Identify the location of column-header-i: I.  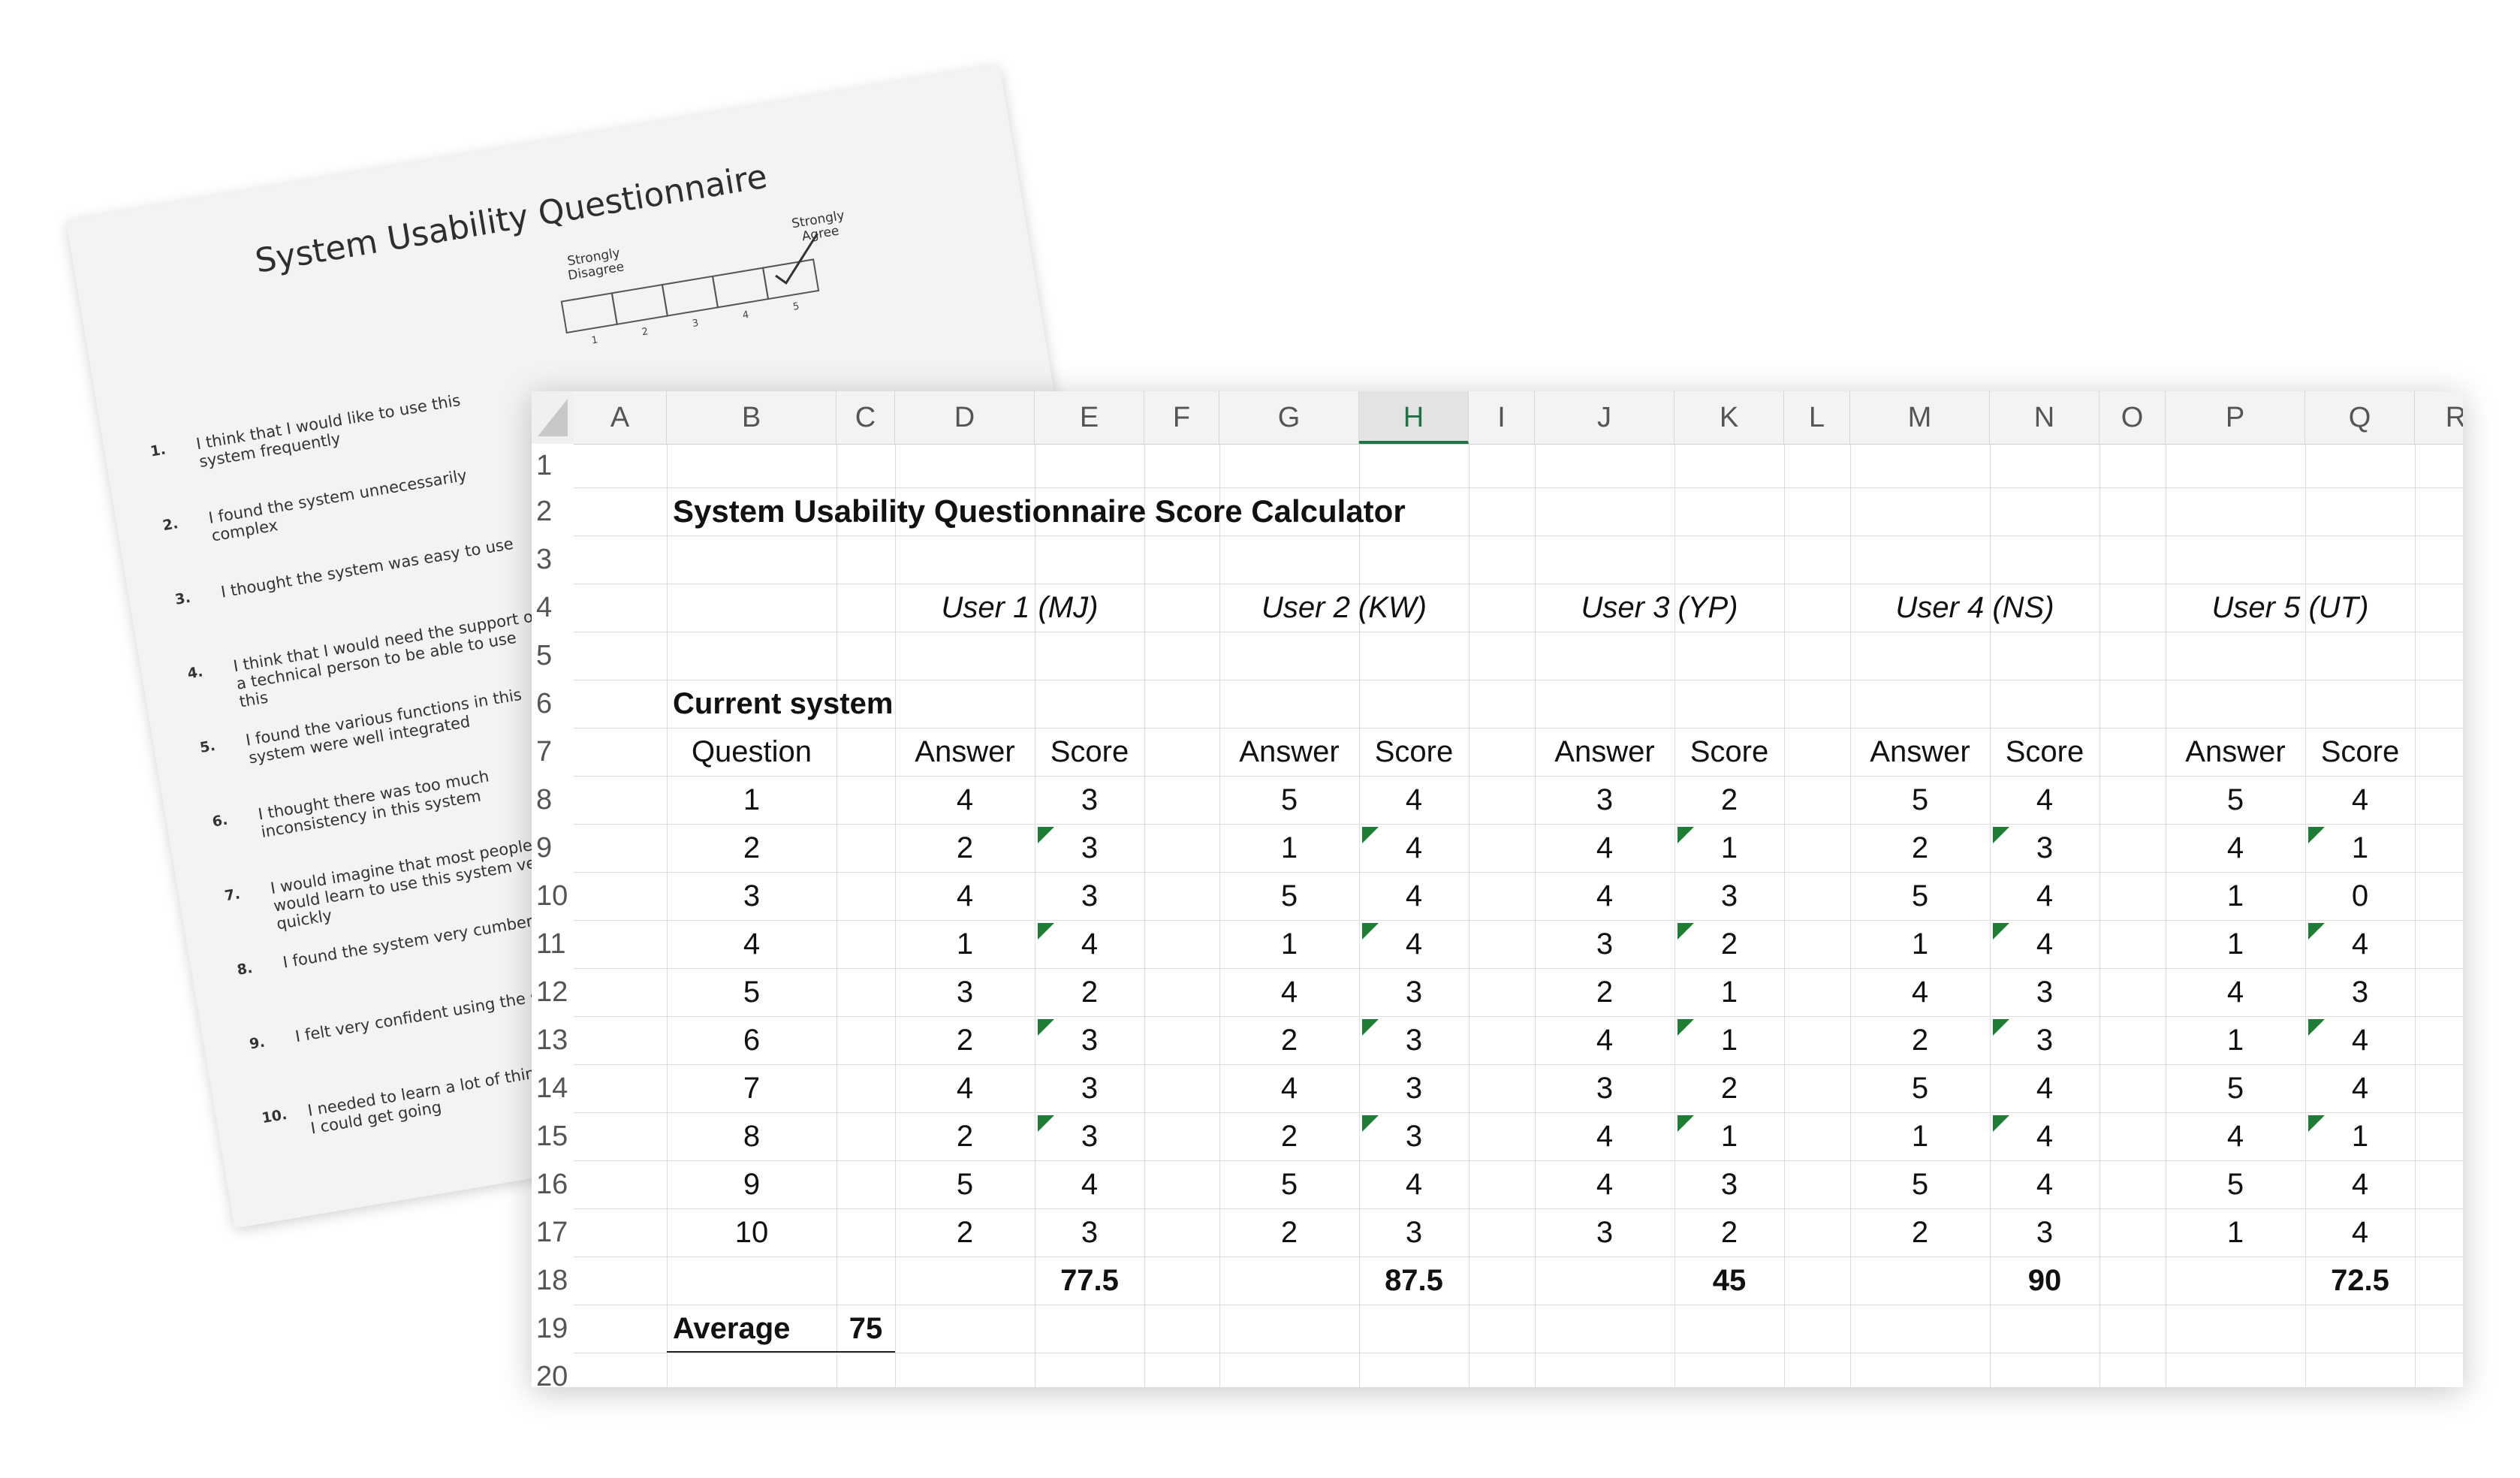
(1502, 417).